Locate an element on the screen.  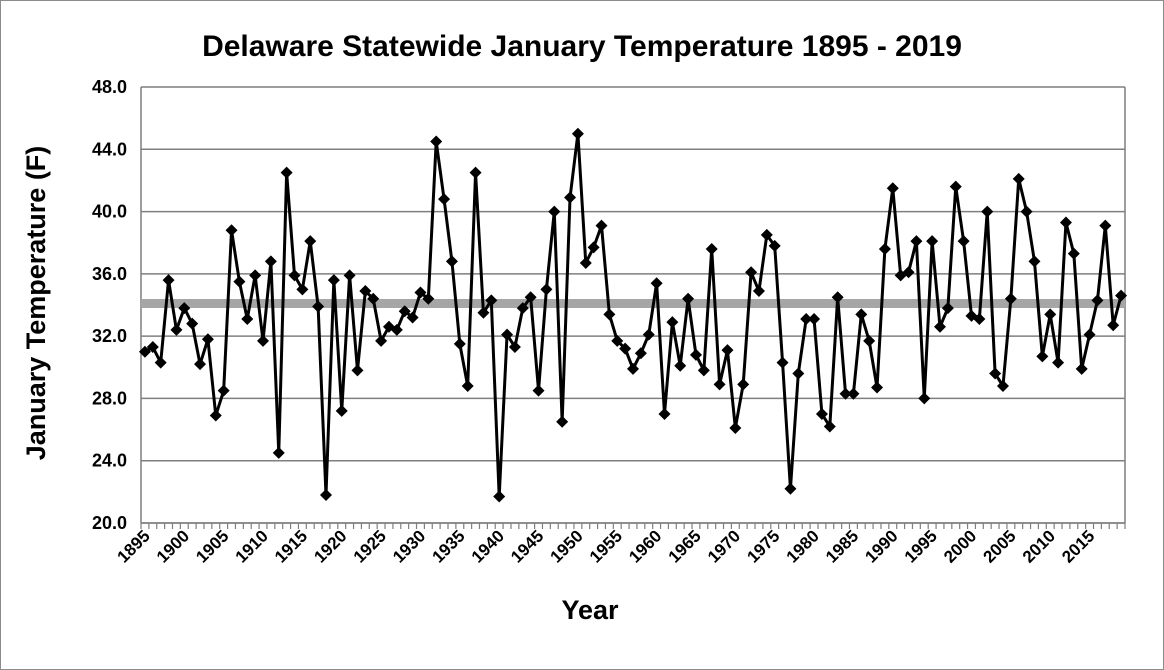
x-tick-label: 2005 is located at coordinates (1000, 546).